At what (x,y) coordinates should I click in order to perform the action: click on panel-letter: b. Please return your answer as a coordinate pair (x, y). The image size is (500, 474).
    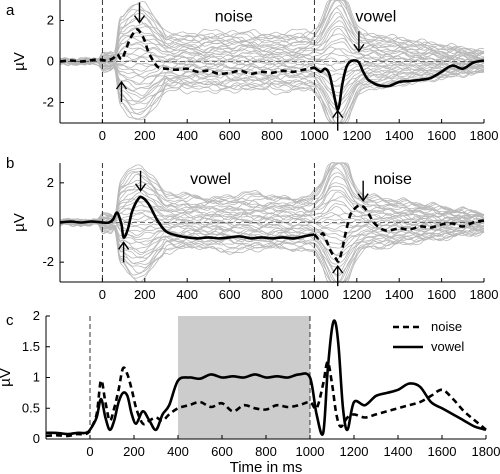
    Looking at the image, I should click on (10, 163).